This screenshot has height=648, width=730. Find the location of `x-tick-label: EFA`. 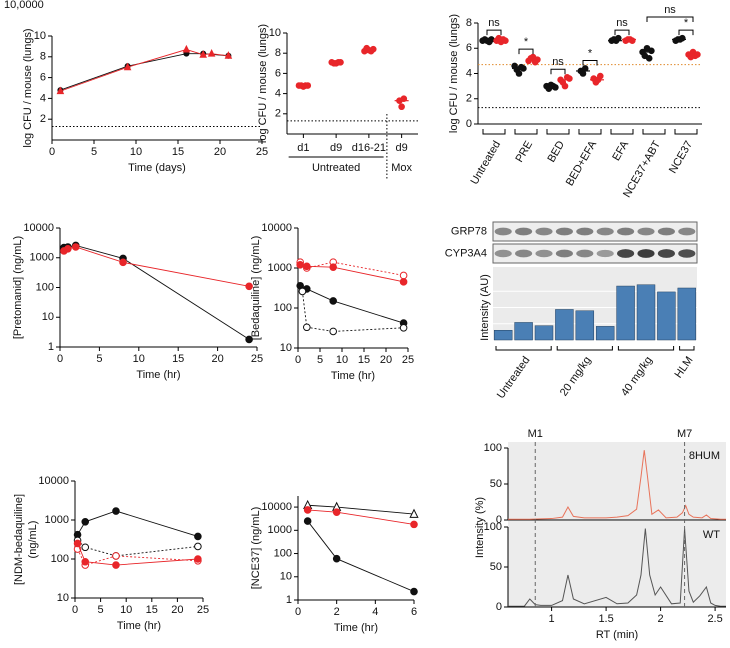

x-tick-label: EFA is located at coordinates (620, 150).